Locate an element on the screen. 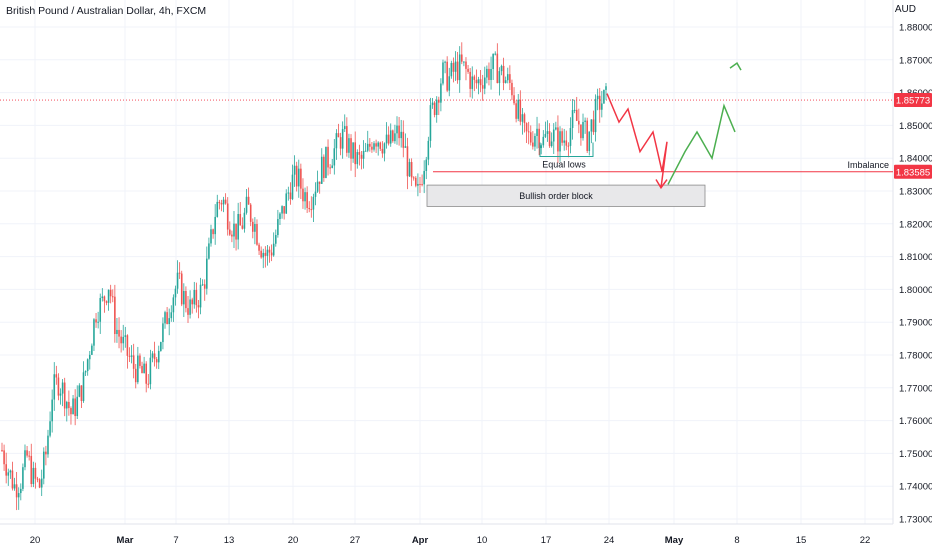 This screenshot has width=932, height=550. y-tick-label: 1.73000 is located at coordinates (915, 520).